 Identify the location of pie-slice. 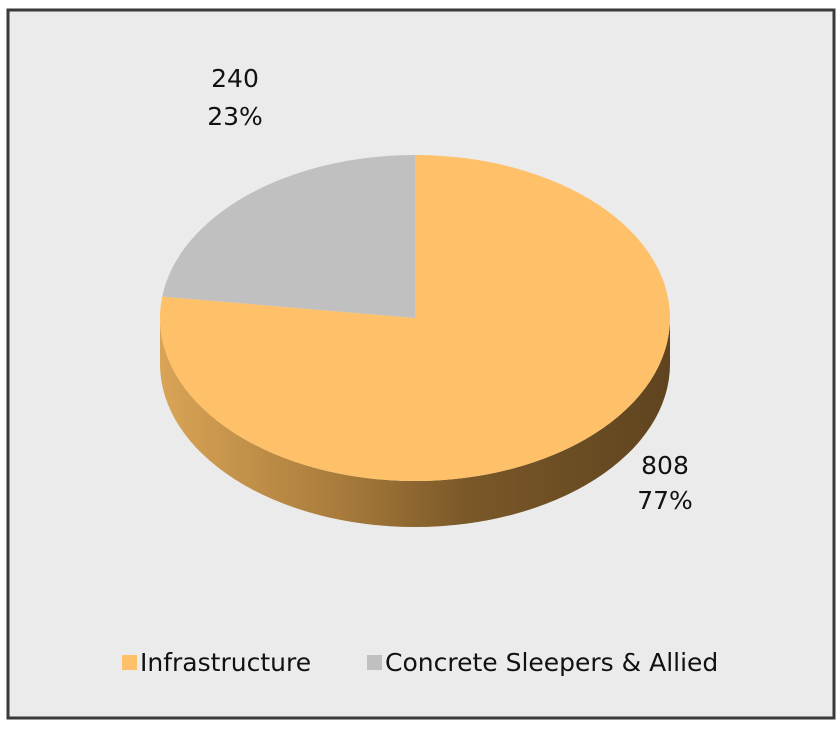
(288, 236).